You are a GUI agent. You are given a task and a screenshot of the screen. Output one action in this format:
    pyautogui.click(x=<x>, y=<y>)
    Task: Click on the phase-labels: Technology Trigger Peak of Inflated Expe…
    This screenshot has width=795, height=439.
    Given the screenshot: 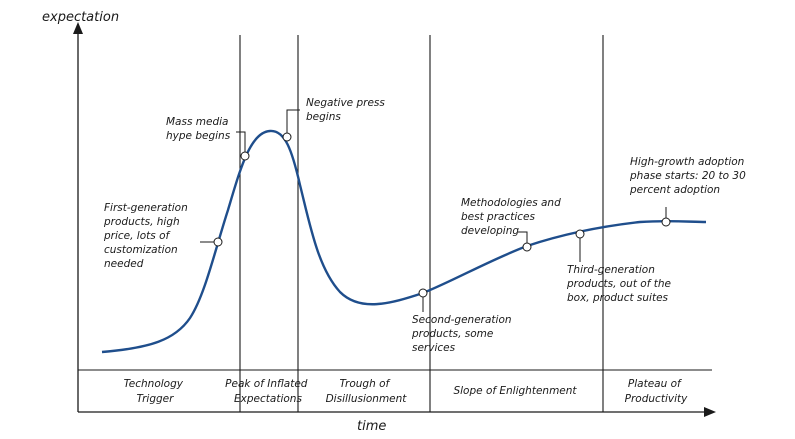 What is the action you would take?
    pyautogui.click(x=406, y=391)
    